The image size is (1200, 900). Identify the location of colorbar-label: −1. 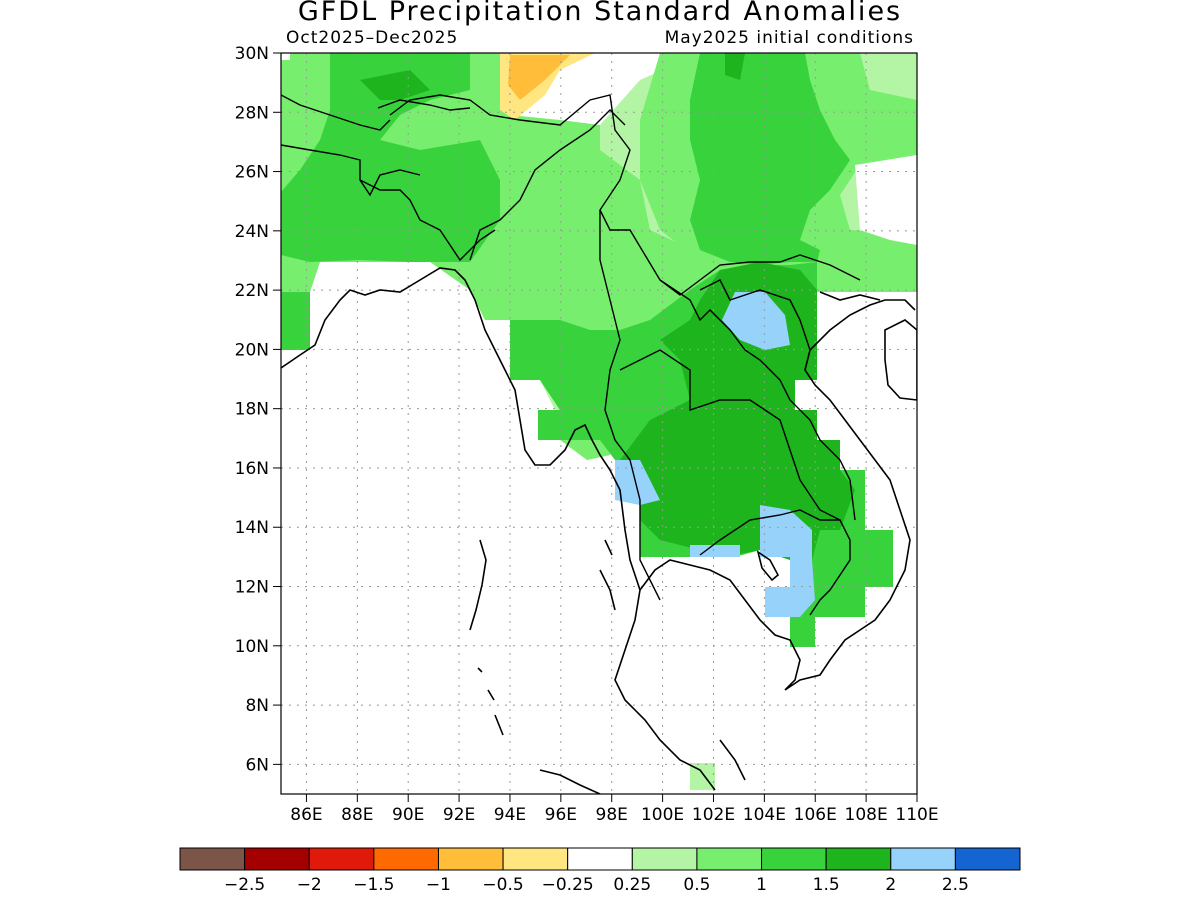
(438, 885).